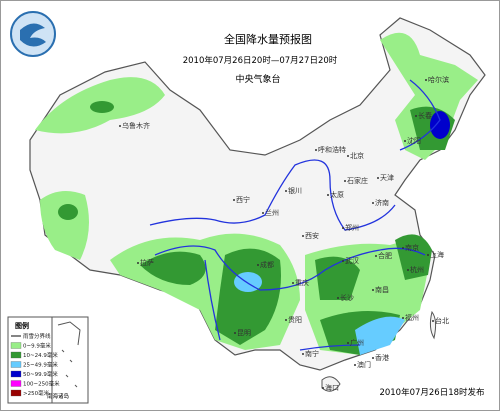 Image resolution: width=500 pixels, height=411 pixels. I want to click on city-label: 石家庄, so click(357, 180).